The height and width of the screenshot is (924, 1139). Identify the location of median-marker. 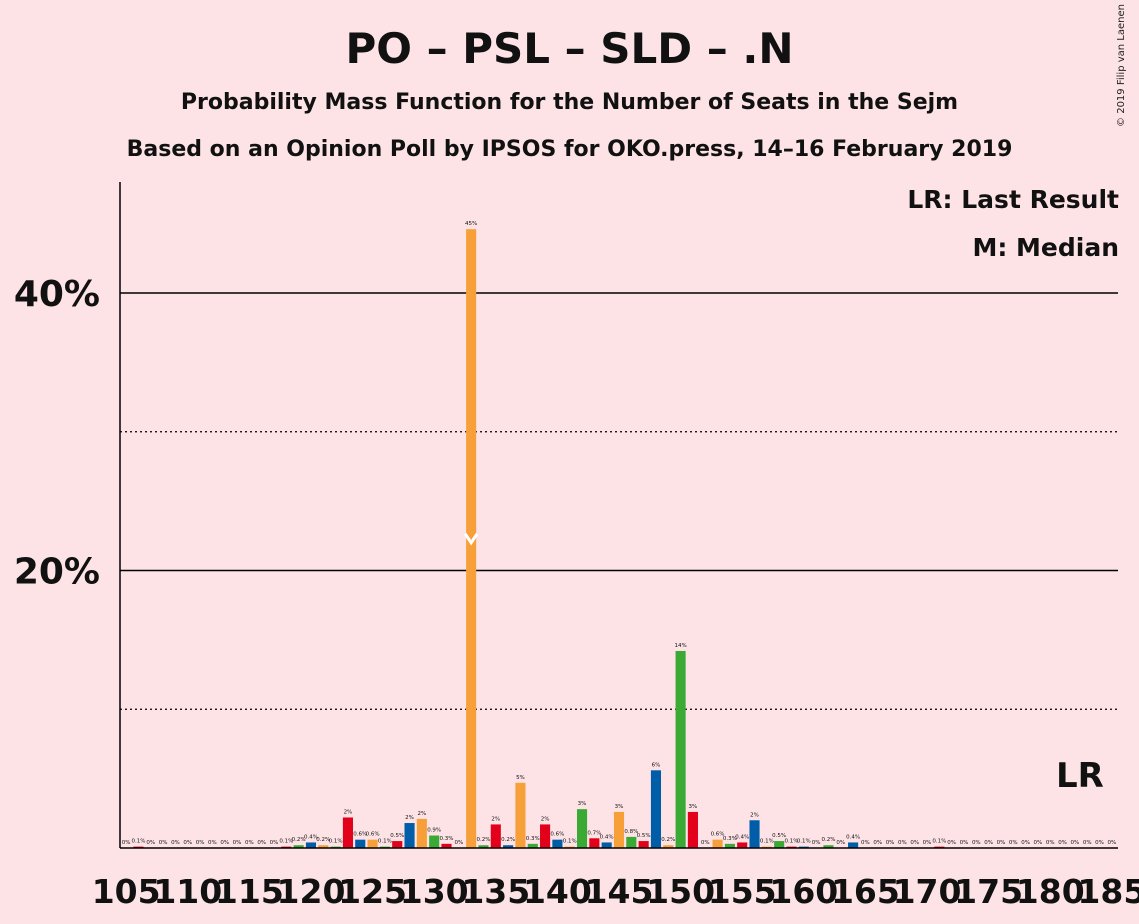
(471, 539).